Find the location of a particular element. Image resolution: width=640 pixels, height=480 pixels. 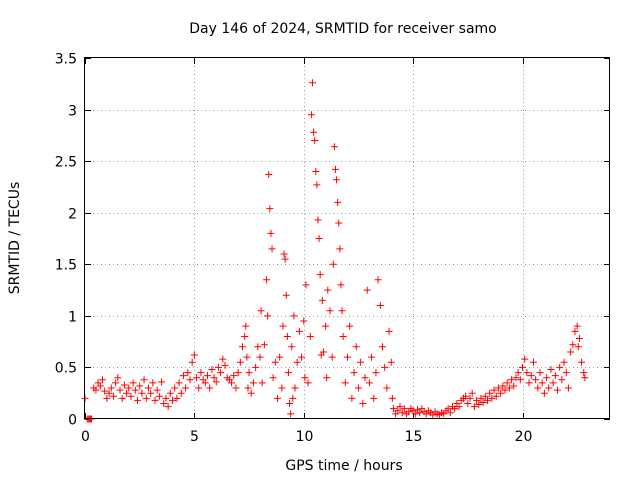

y-tick-label: 2 is located at coordinates (72, 215).